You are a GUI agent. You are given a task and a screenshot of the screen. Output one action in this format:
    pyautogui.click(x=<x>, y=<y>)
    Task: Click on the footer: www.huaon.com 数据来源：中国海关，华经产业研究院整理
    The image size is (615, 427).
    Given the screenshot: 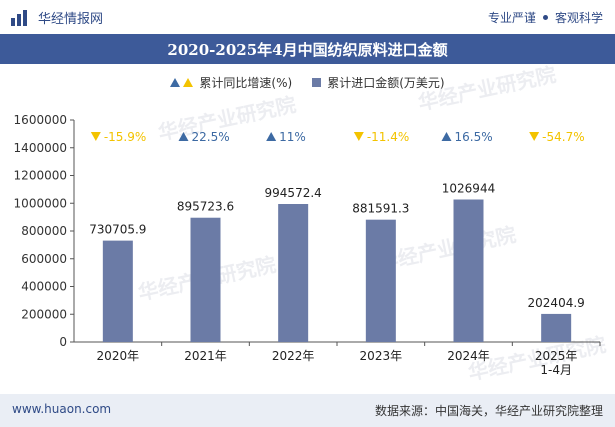 What is the action you would take?
    pyautogui.click(x=307, y=410)
    